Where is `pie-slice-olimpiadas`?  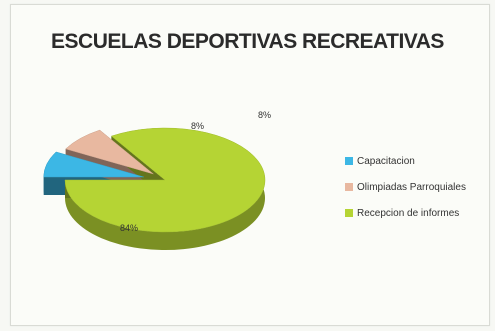 pie-slice-olimpiadas is located at coordinates (109, 152).